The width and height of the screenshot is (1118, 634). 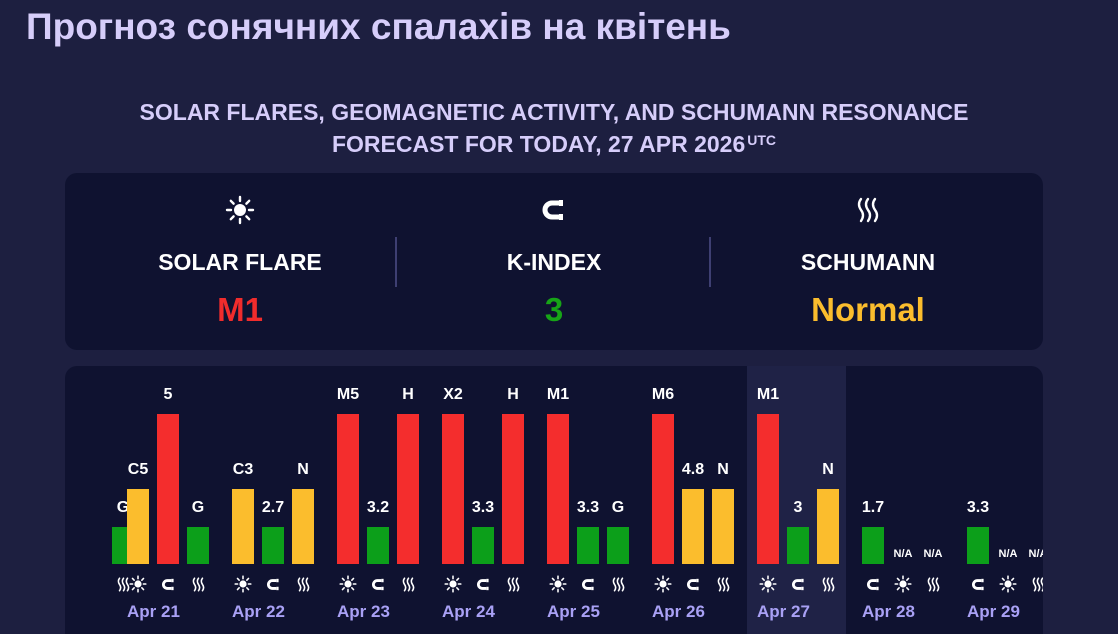 What do you see at coordinates (363, 500) in the screenshot?
I see `day-group: M5 3.2 H Apr 23` at bounding box center [363, 500].